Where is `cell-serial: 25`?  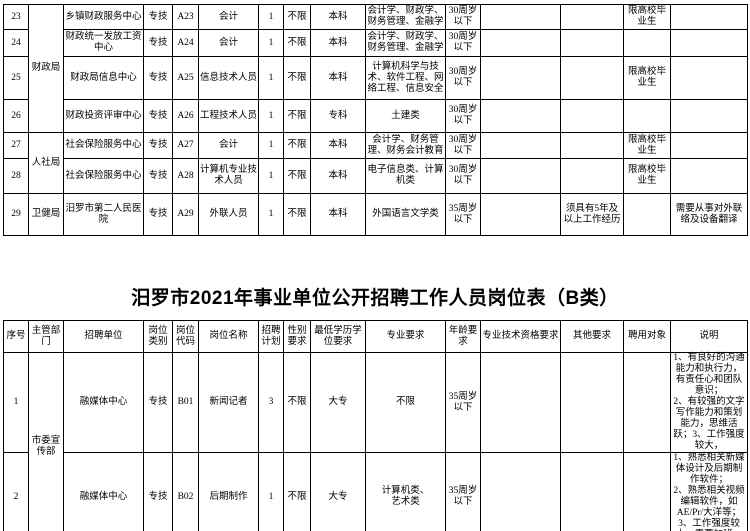 cell-serial: 25 is located at coordinates (16, 78).